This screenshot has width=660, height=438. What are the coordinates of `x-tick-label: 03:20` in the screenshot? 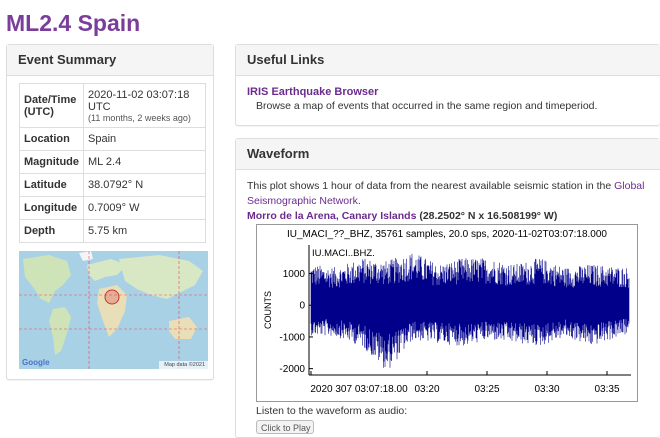 It's located at (426, 389).